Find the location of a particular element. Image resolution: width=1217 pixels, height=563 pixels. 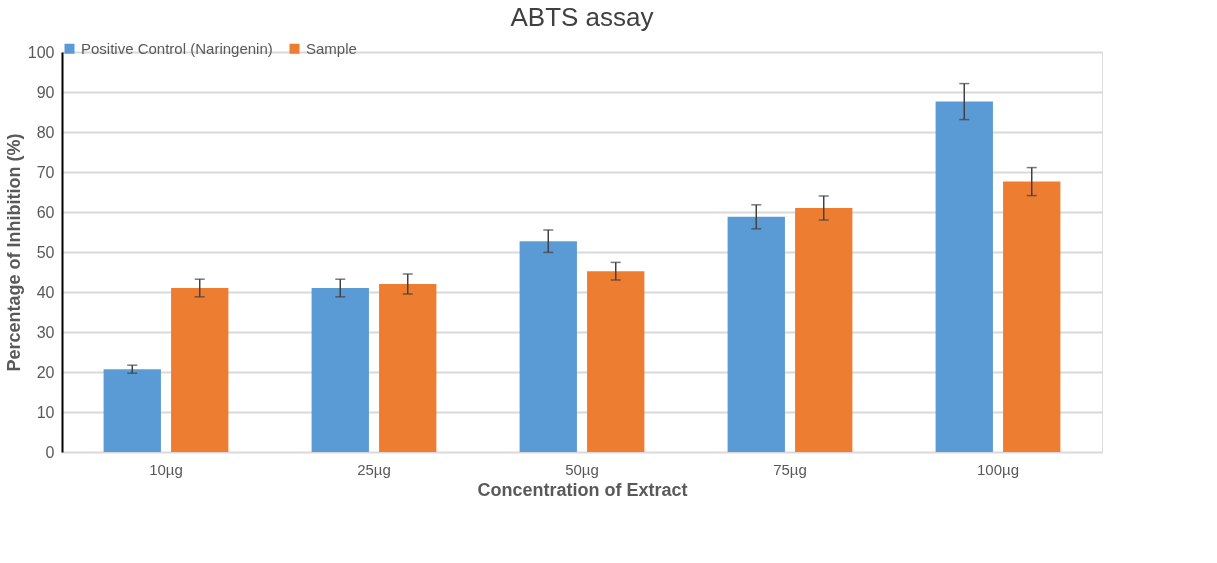

x-axis-title: Concentration of Extract is located at coordinates (582, 489).